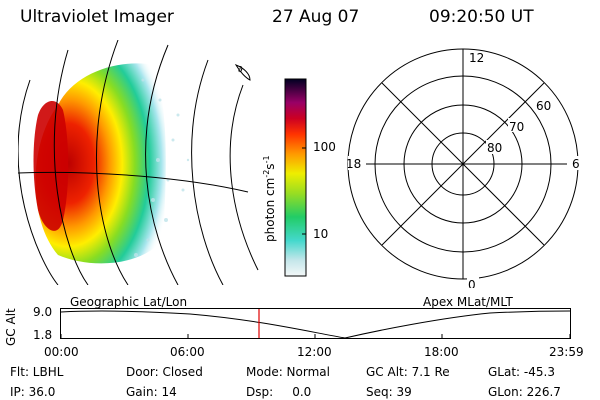  I want to click on altitude-plot, so click(315, 323).